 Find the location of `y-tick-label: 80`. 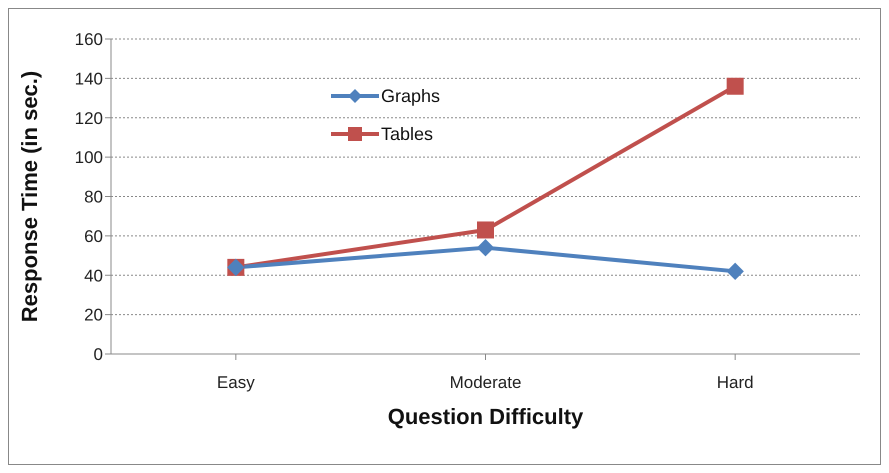

y-tick-label: 80 is located at coordinates (93, 197).